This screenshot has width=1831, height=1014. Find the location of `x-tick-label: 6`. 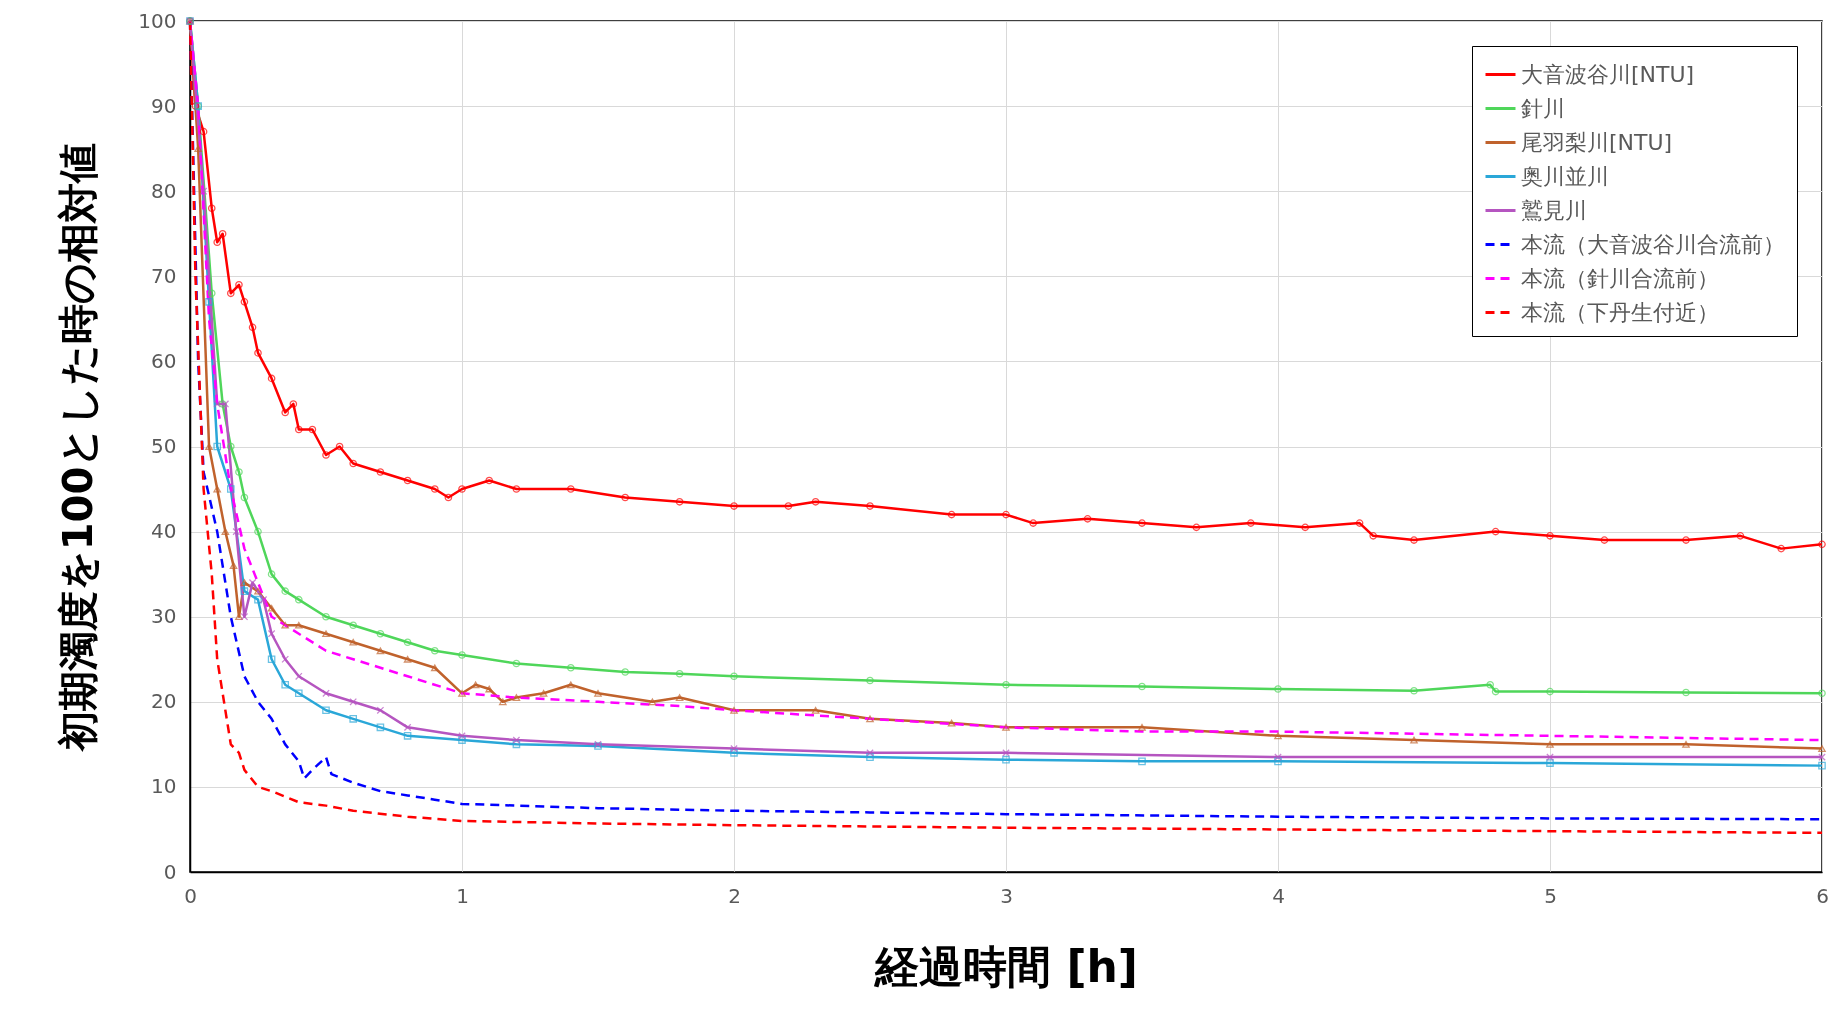

x-tick-label: 6 is located at coordinates (1822, 895).